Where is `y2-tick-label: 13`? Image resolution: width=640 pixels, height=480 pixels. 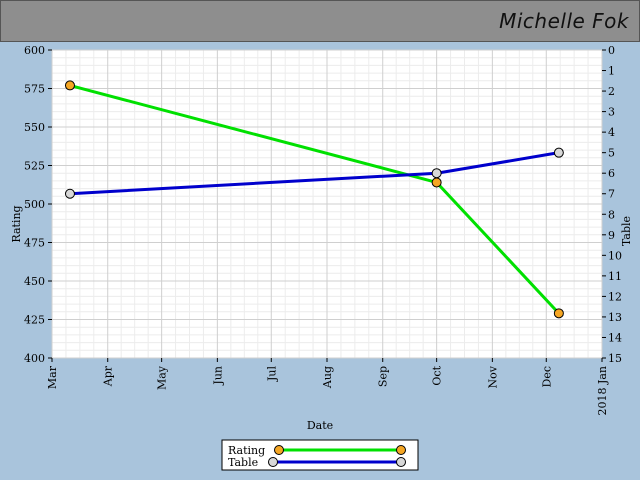
y2-tick-label: 13 is located at coordinates (615, 317).